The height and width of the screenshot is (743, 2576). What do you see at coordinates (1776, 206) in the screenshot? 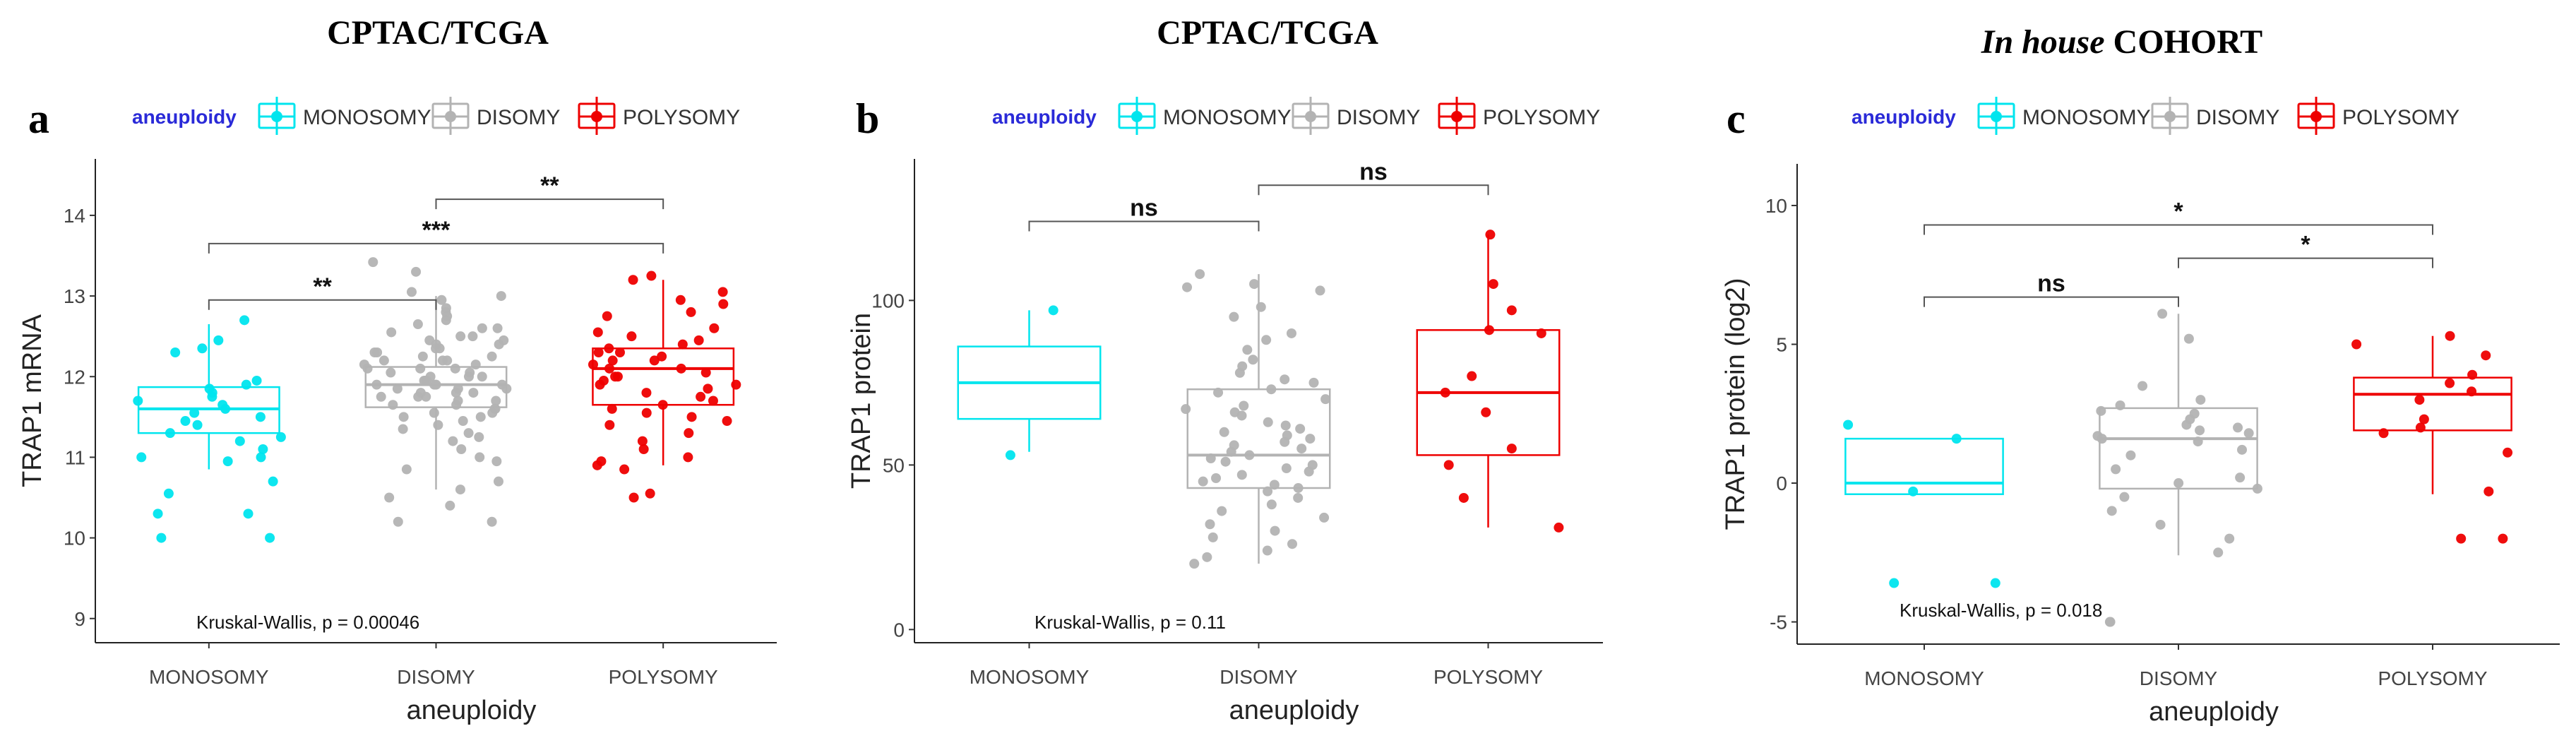
I see `y-tick-label: 10` at bounding box center [1776, 206].